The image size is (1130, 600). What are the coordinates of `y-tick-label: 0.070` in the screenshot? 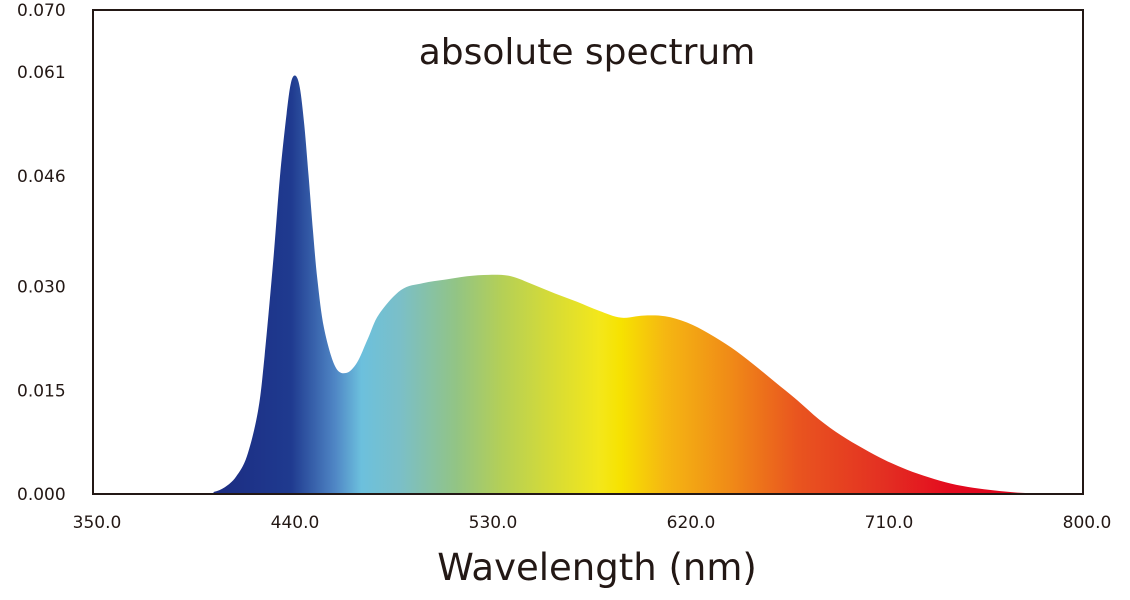 It's located at (41, 11).